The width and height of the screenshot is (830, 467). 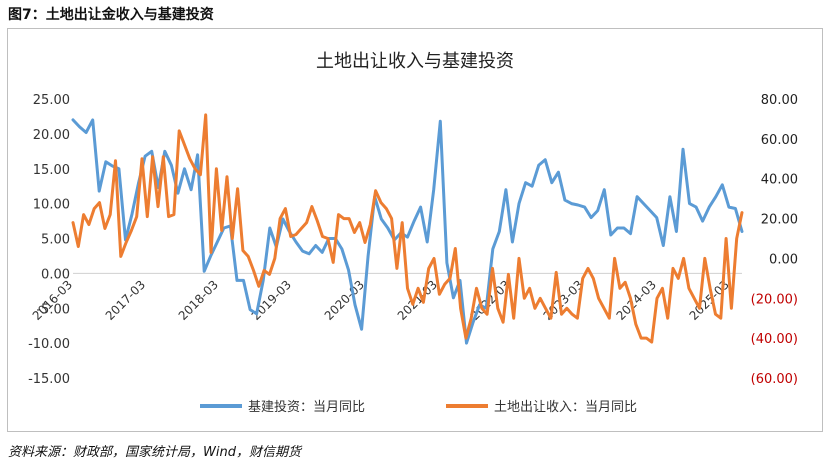 I want to click on right-tick-label: 20.00, so click(x=779, y=220).